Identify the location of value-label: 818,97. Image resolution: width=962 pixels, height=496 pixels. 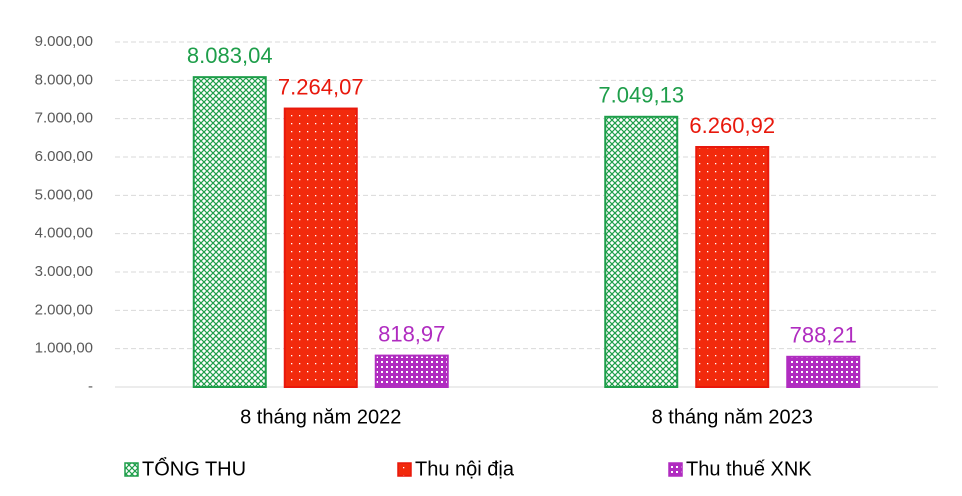
(411, 333).